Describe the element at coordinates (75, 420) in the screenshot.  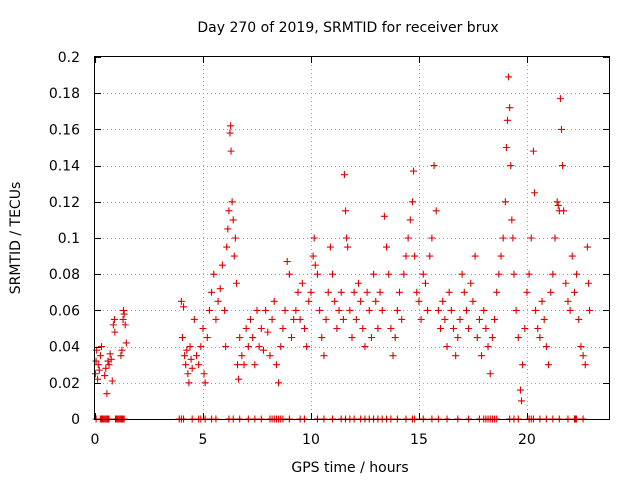
I see `y-tick-label: 0` at that location.